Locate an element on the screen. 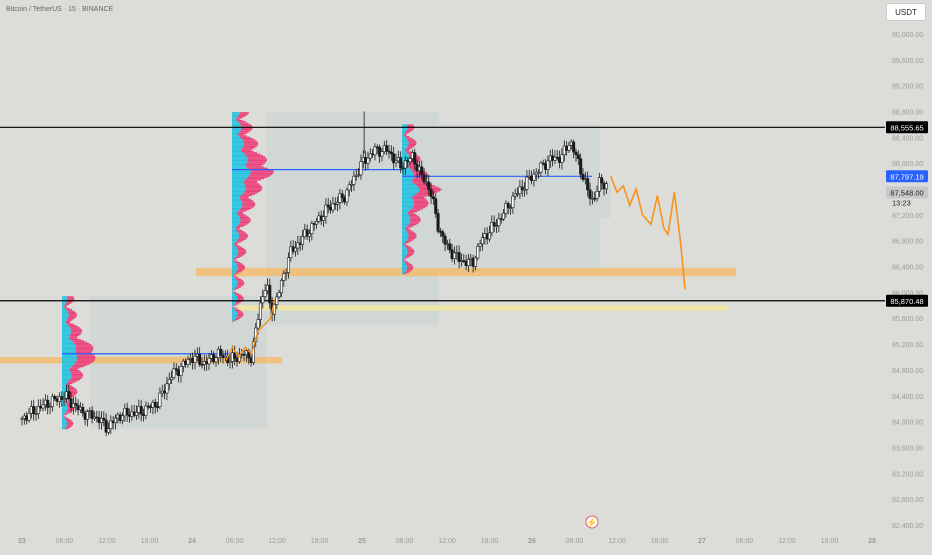  target-zone is located at coordinates (483, 307).